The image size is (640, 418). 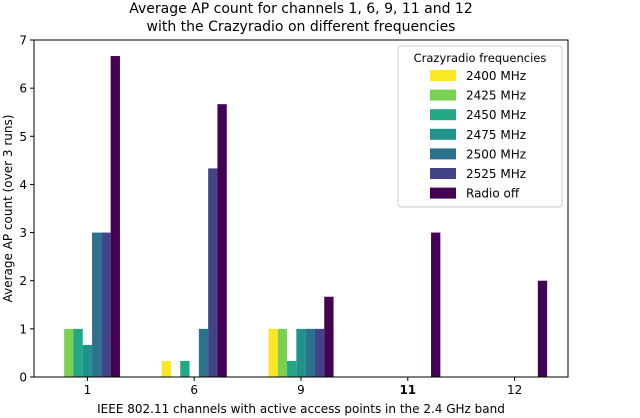 What do you see at coordinates (23, 41) in the screenshot?
I see `y-tick-label: 7` at bounding box center [23, 41].